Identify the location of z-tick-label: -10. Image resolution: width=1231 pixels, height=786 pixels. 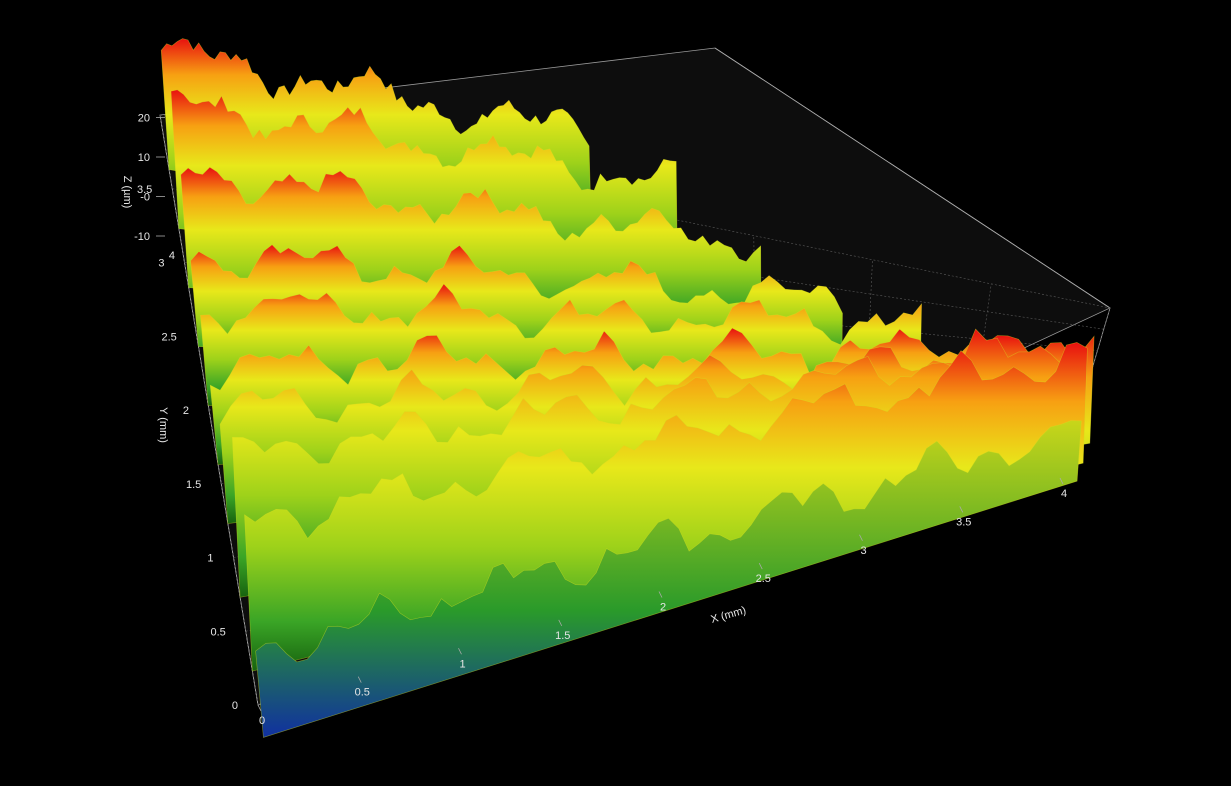
(142, 237).